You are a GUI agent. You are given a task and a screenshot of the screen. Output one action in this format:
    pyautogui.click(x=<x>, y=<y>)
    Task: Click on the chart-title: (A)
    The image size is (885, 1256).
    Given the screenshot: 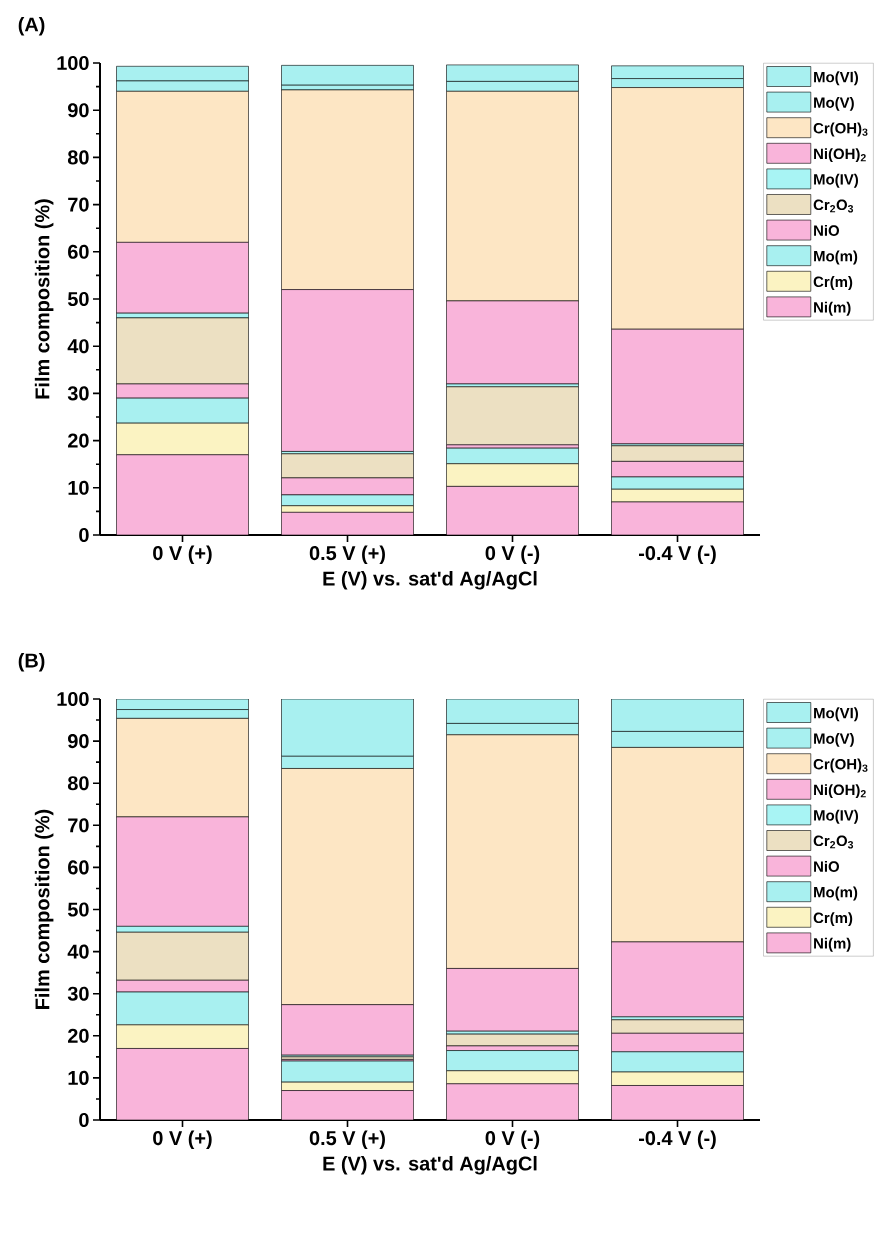 What is the action you would take?
    pyautogui.click(x=31, y=26)
    